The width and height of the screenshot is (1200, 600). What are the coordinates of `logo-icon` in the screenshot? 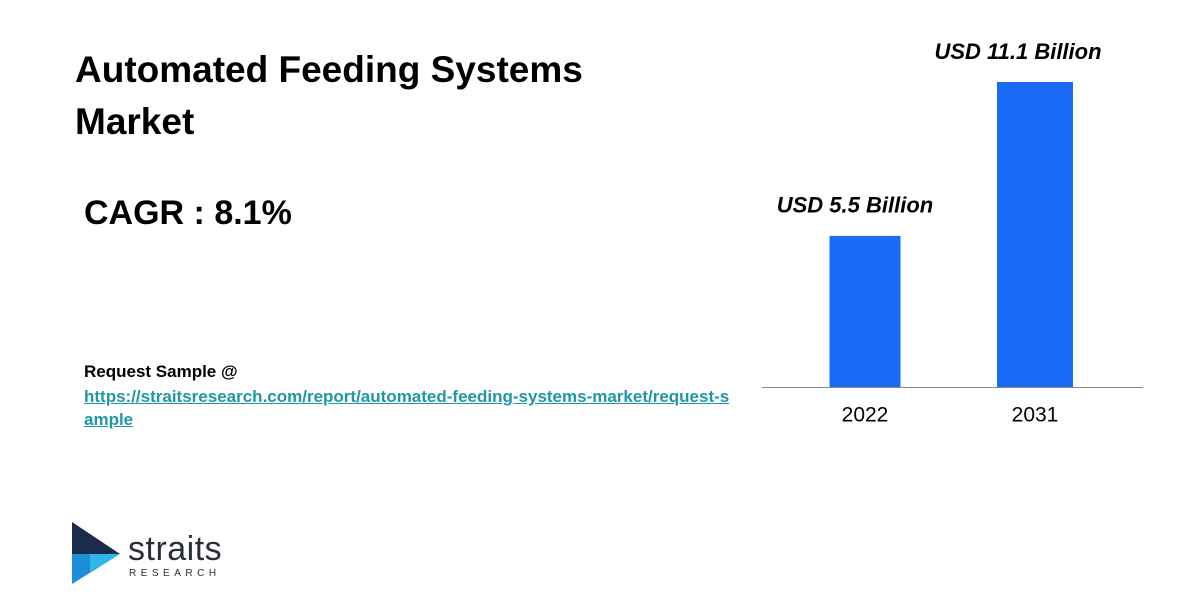 It's located at (96, 553).